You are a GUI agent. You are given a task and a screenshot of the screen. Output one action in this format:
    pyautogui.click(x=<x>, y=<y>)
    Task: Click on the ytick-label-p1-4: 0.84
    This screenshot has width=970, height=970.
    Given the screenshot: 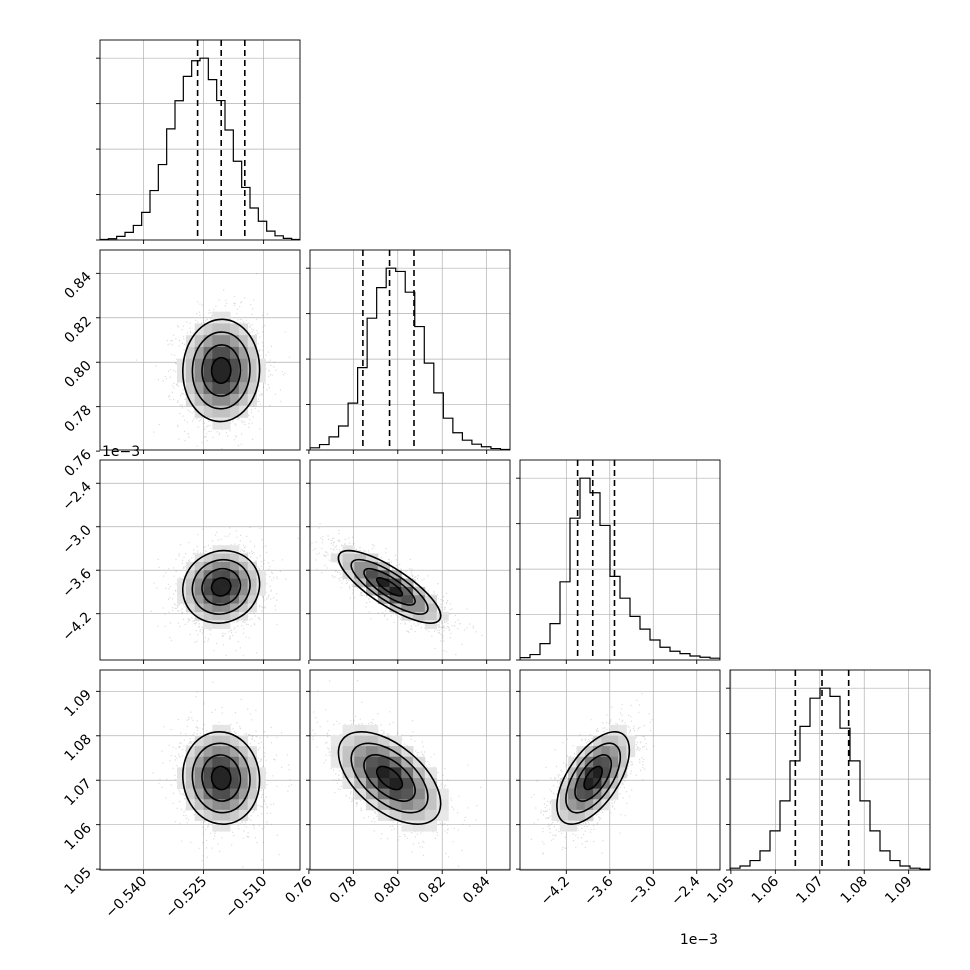 What is the action you would take?
    pyautogui.click(x=77, y=285)
    